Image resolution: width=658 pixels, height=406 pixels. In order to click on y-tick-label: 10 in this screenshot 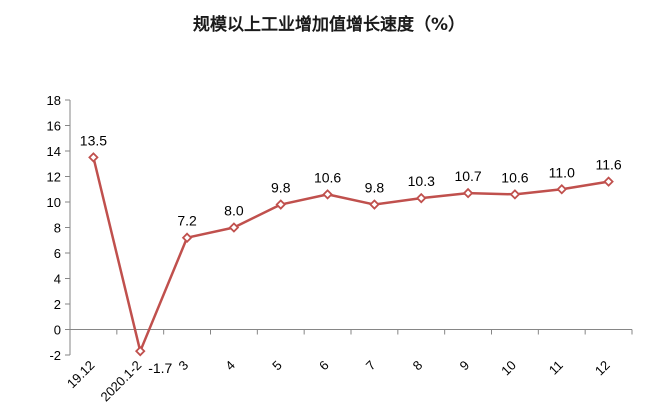, I will do `click(54, 202)`.